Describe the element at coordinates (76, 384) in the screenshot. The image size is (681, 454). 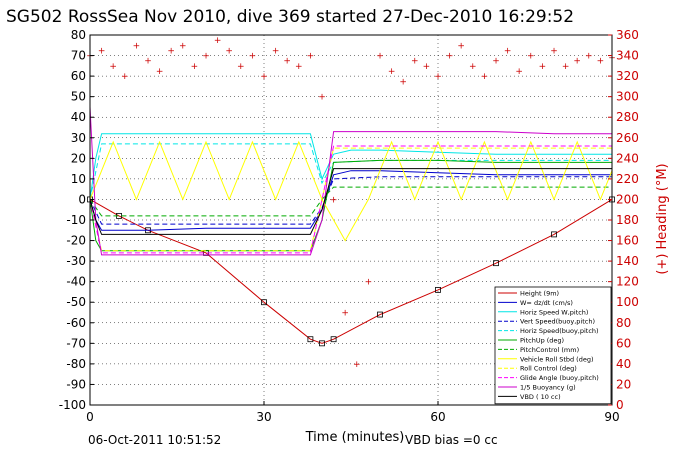
I see `y-tick-label: -90` at that location.